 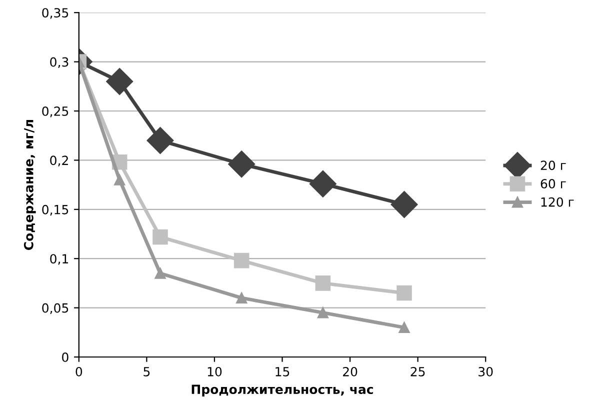 What do you see at coordinates (485, 371) in the screenshot?
I see `x-tick-label: 30` at bounding box center [485, 371].